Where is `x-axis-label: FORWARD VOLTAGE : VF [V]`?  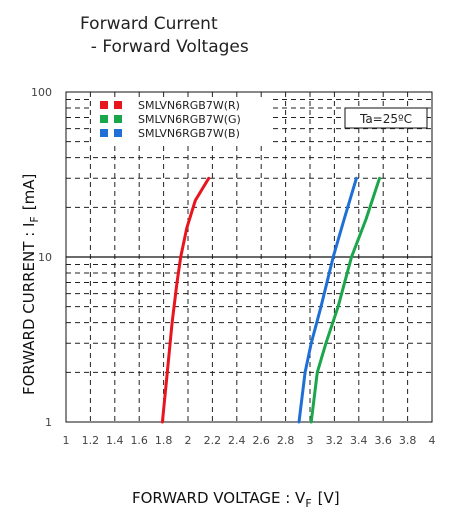
x-axis-label: FORWARD VOLTAGE : VF [V] is located at coordinates (236, 499).